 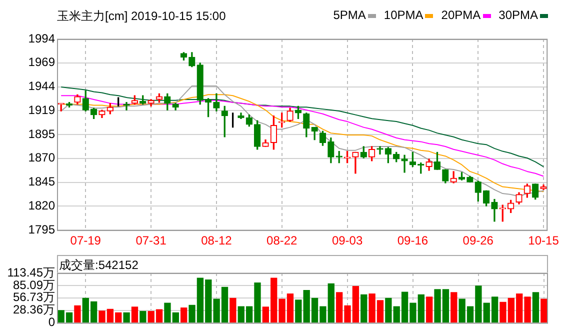 What do you see at coordinates (31, 272) in the screenshot?
I see `y-tick-label: 113.45万` at bounding box center [31, 272].